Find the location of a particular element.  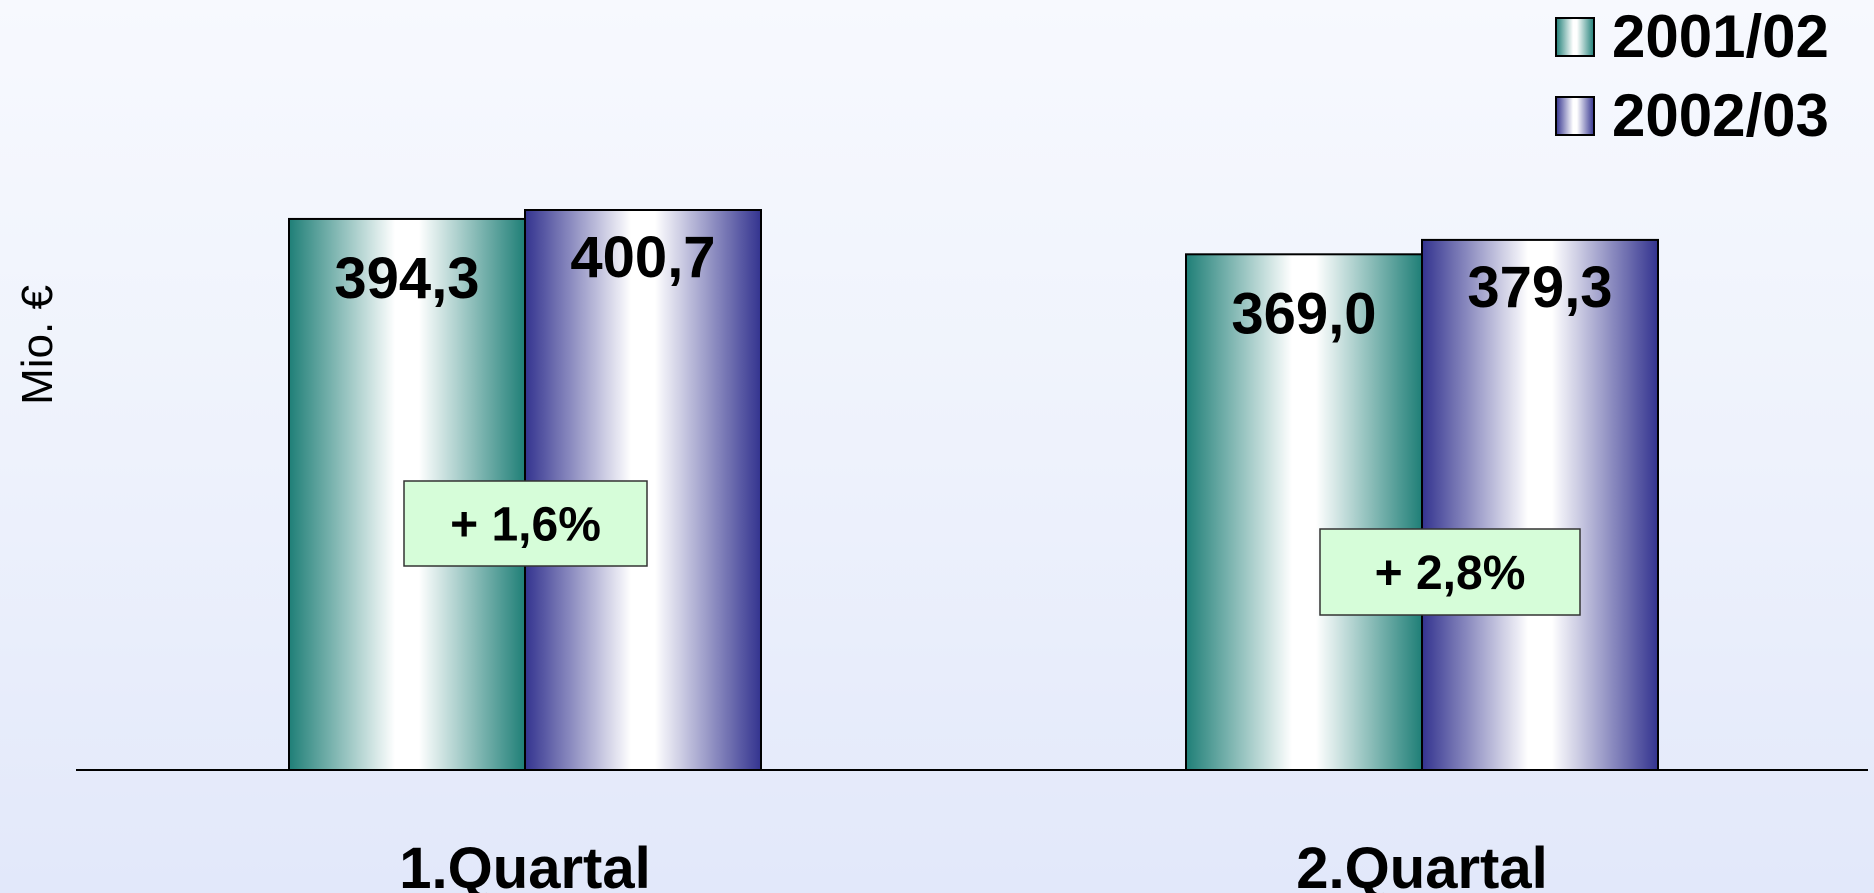

change-label-2: + 2,8% is located at coordinates (1450, 573).